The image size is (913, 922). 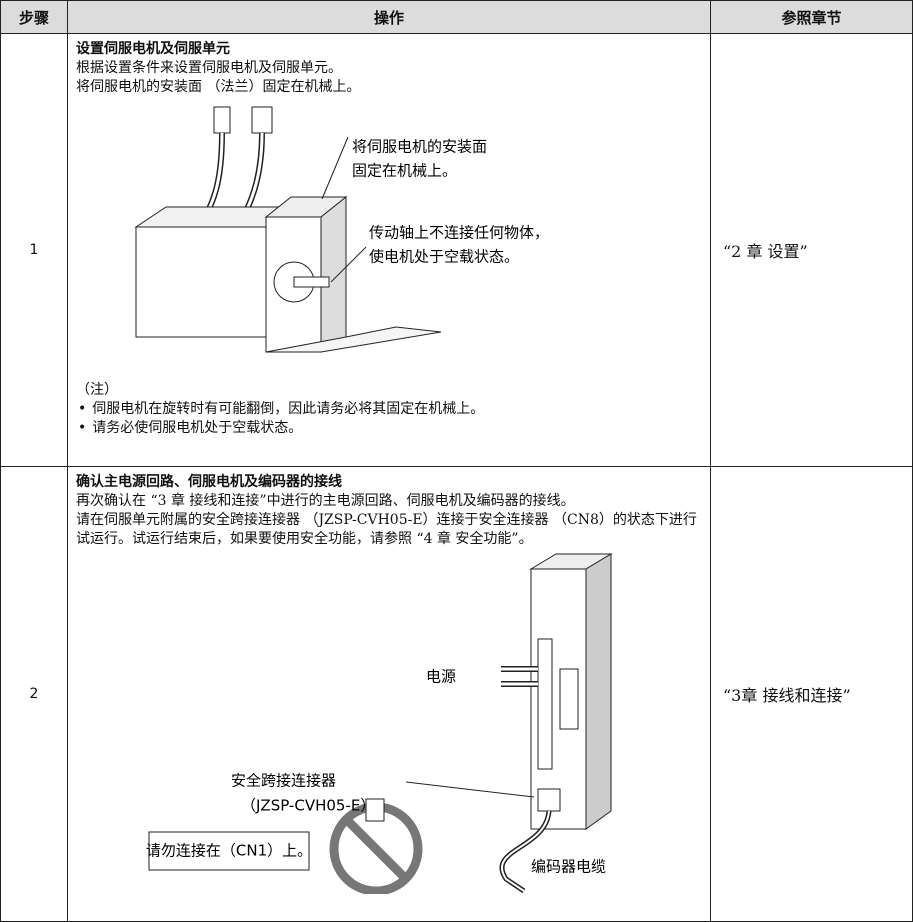 What do you see at coordinates (218, 87) in the screenshot?
I see `body-text: 将伺服电机的安装面 （法兰）固定在机械上。` at bounding box center [218, 87].